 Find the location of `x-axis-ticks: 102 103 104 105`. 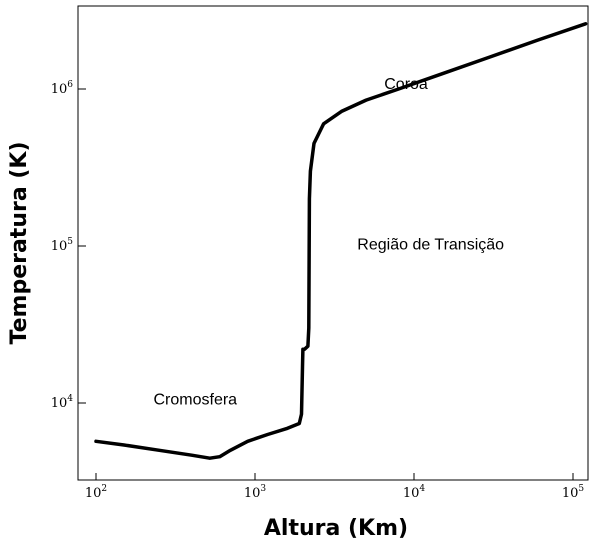

x-axis-ticks: 102 103 104 105 is located at coordinates (335, 487).